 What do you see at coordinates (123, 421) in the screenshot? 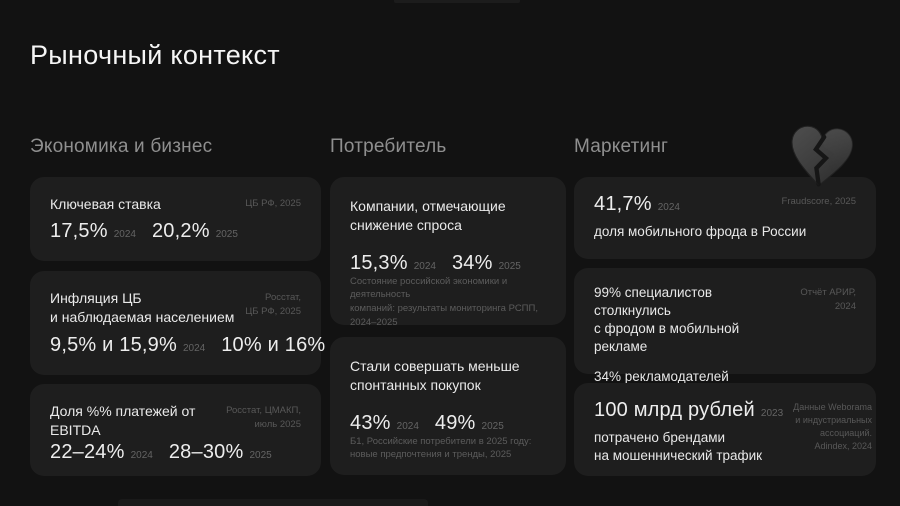
I see `card-ebitda-label: Доля %% платежей от EBITDA` at bounding box center [123, 421].